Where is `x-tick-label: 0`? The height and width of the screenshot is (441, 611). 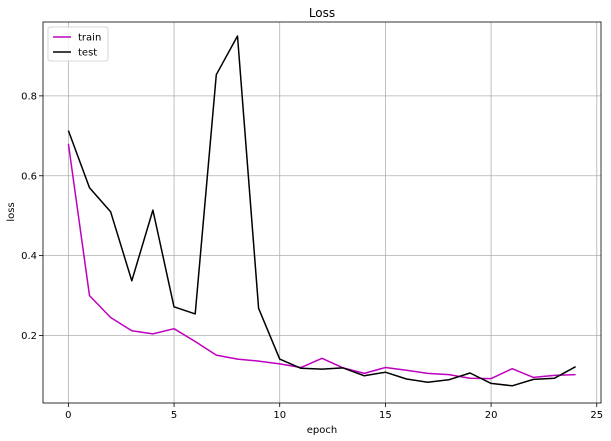 x-tick-label: 0 is located at coordinates (68, 415).